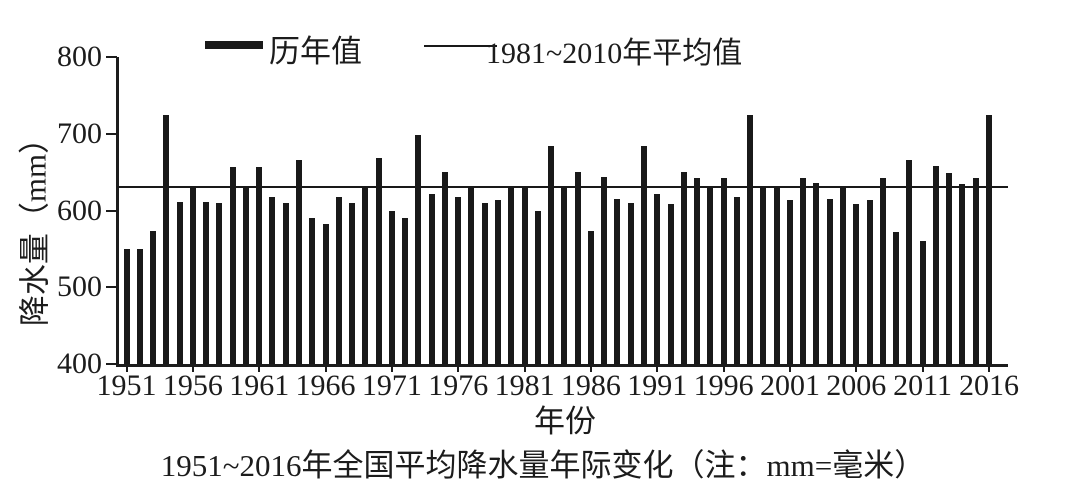  I want to click on bar-1994, so click(697, 271).